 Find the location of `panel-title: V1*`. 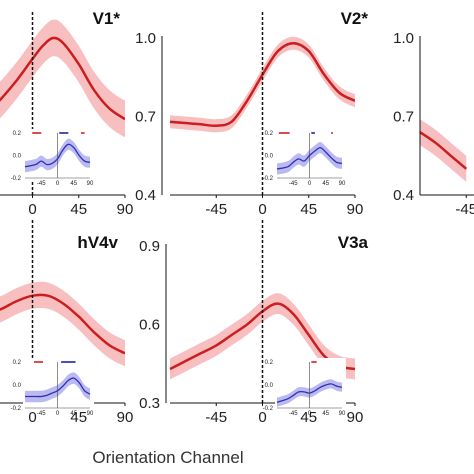

panel-title: V1* is located at coordinates (107, 18).